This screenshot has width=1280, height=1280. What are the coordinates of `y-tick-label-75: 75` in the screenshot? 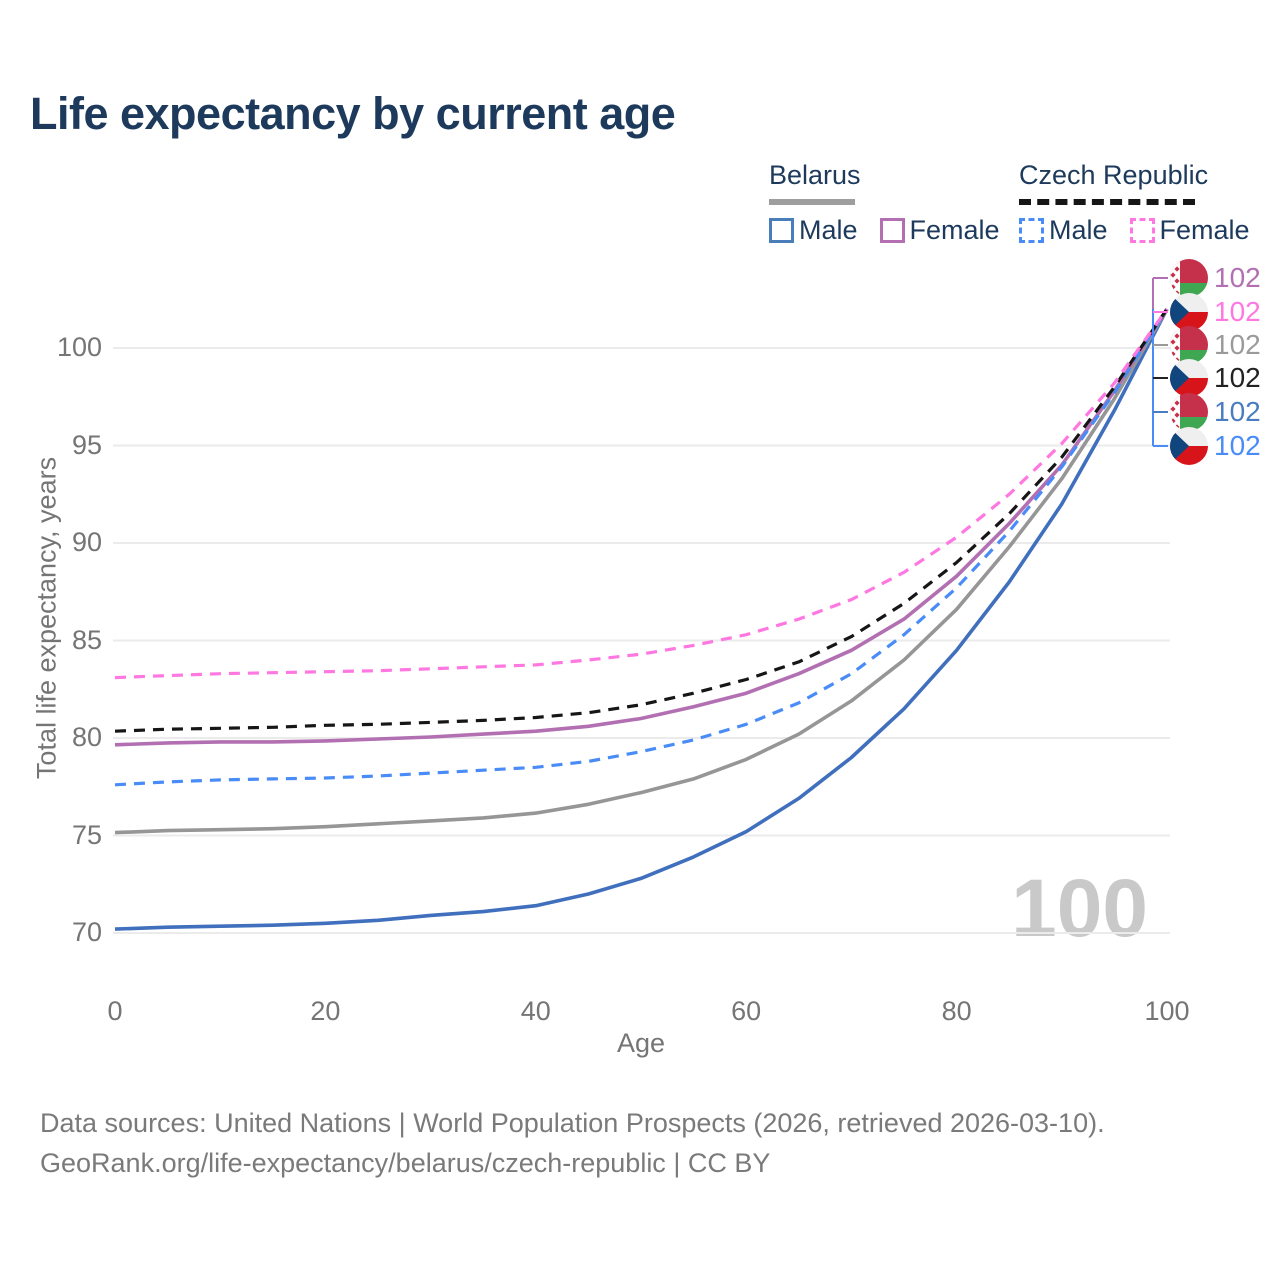 It's located at (86, 834).